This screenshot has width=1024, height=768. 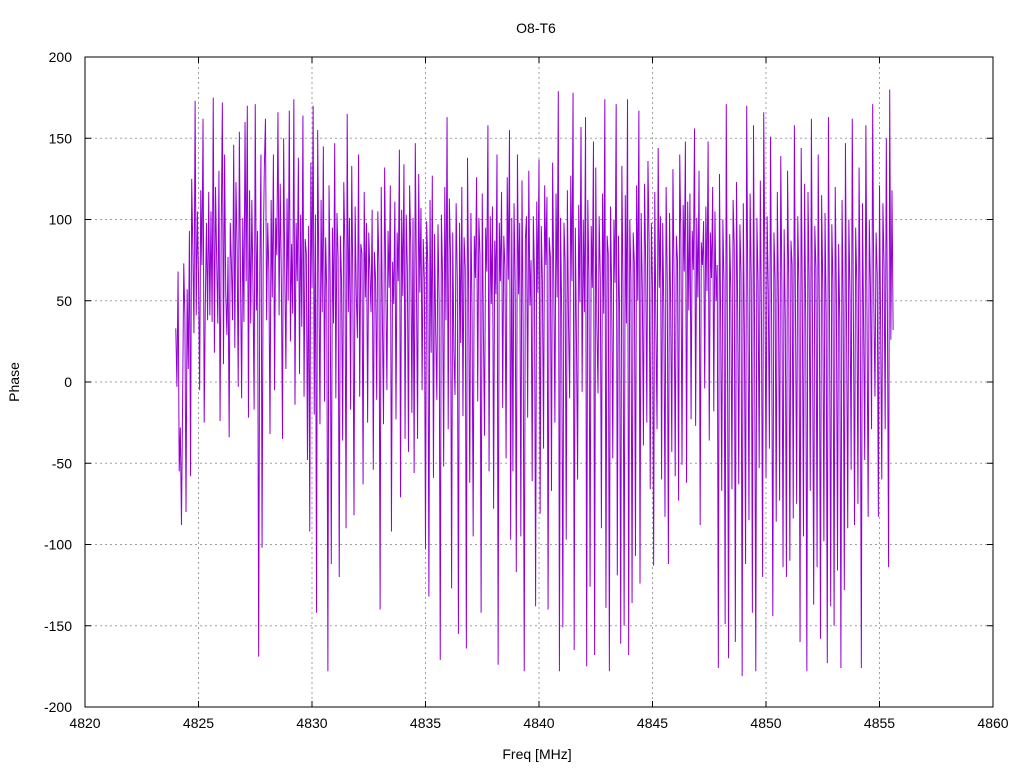 I want to click on y-tick-label: 100, so click(x=61, y=220).